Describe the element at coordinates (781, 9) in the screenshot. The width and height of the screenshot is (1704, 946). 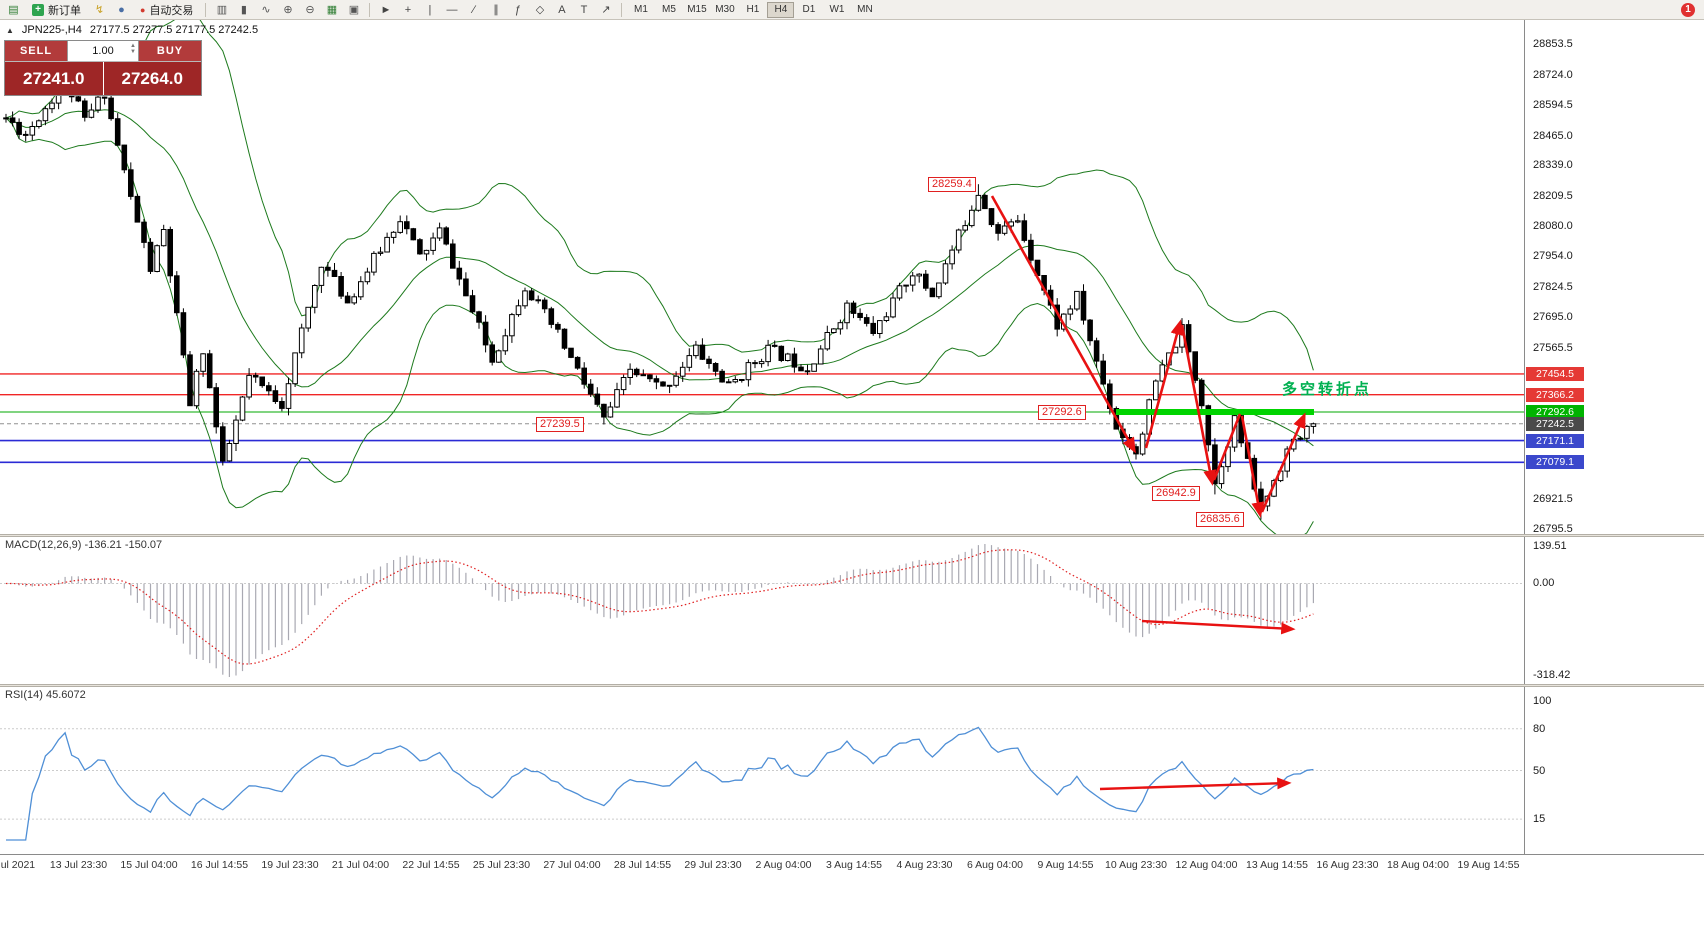
I see `timeframe-h4: H4` at that location.